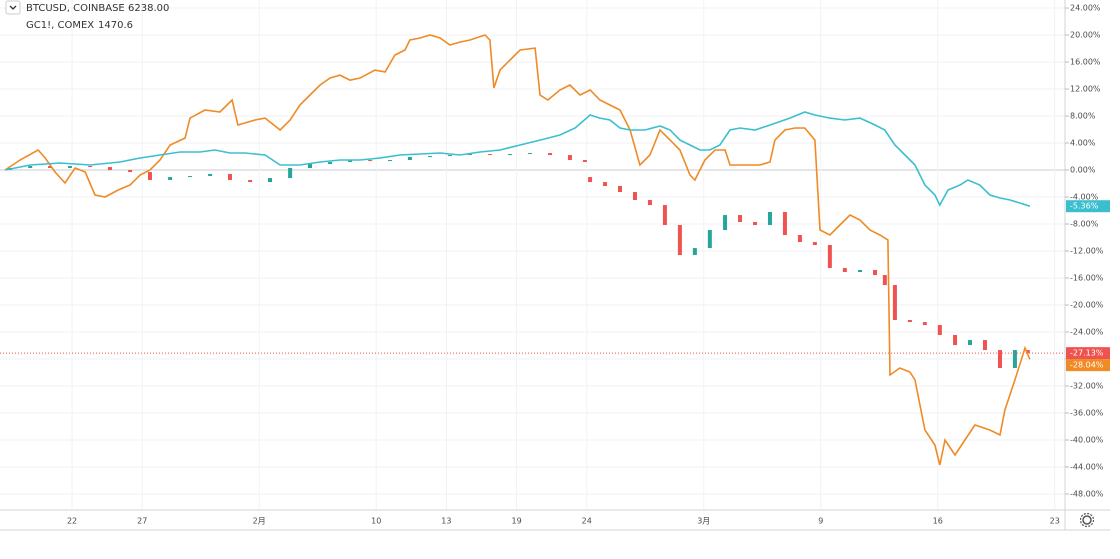  Describe the element at coordinates (1087, 386) in the screenshot. I see `y-tick-label: -32.00%` at that location.